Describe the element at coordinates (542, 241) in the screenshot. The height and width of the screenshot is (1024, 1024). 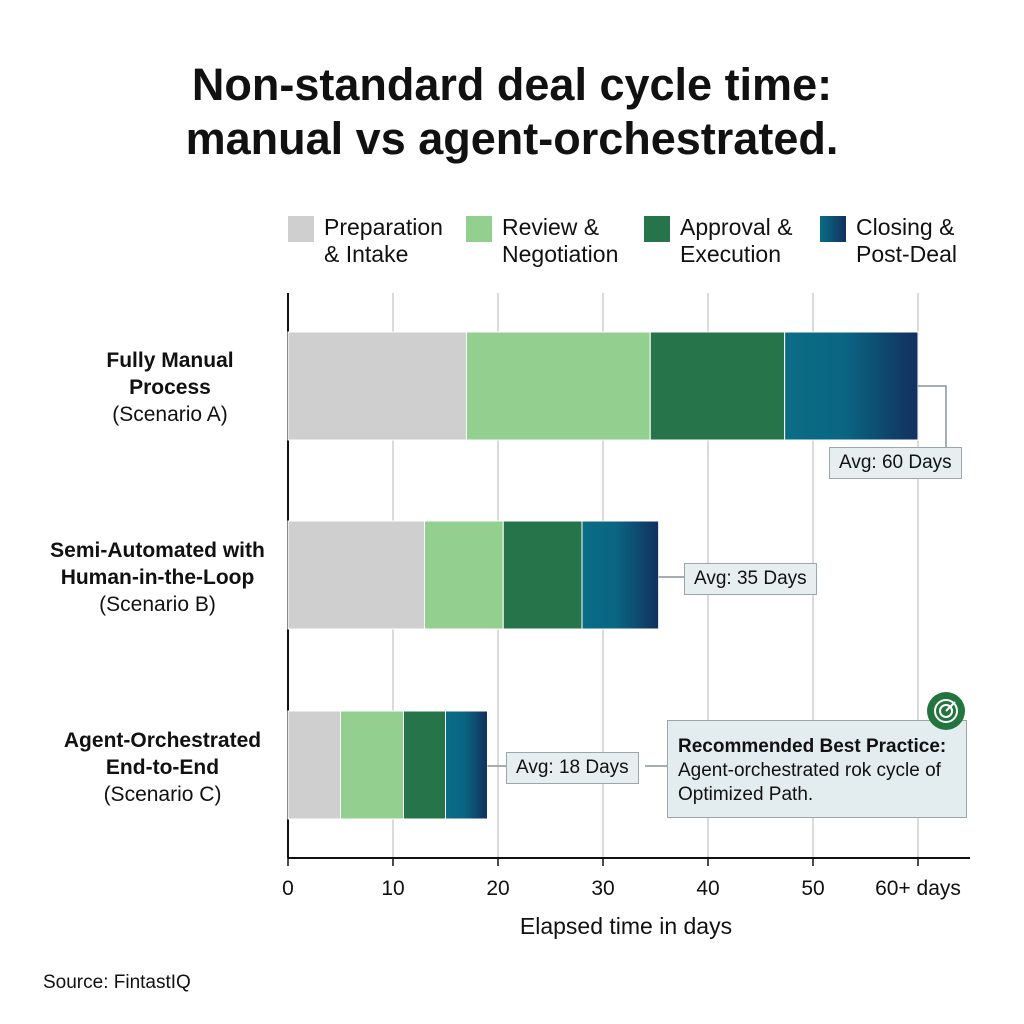
I see `legend-item-review: Review & Negotiation` at that location.